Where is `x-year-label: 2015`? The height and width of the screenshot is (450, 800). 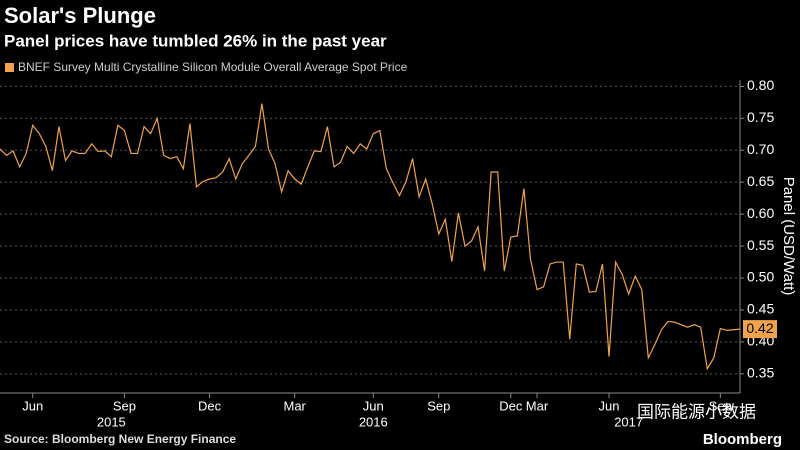
x-year-label: 2015 is located at coordinates (111, 421).